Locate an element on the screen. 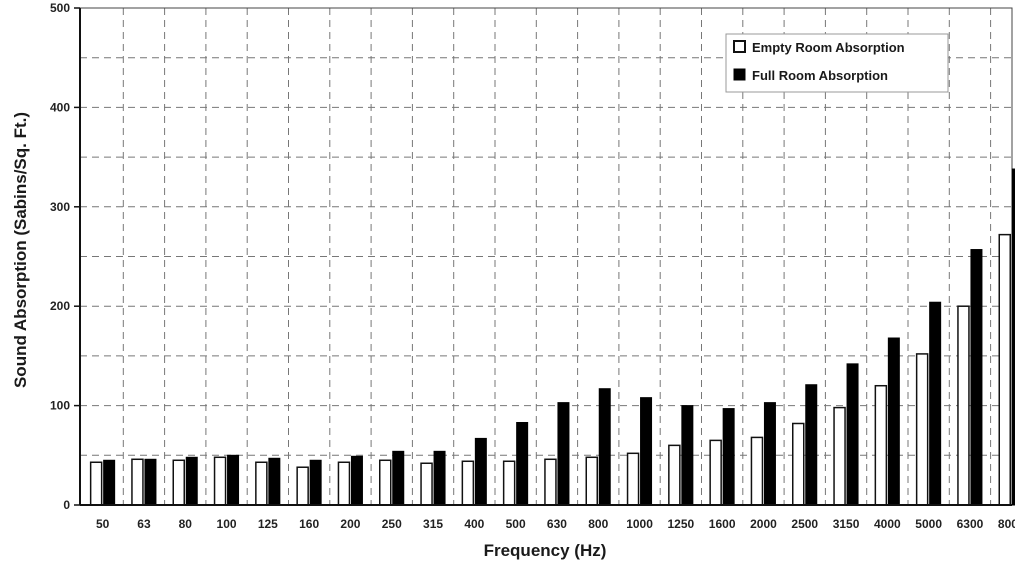 The height and width of the screenshot is (563, 1015). x-tick-label: 3150 is located at coordinates (846, 524).